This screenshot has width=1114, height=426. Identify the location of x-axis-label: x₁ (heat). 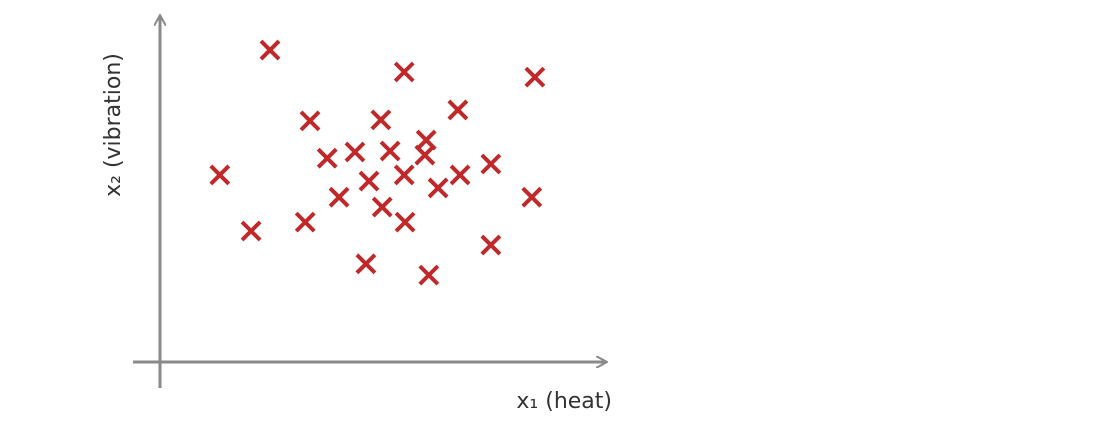
(564, 401).